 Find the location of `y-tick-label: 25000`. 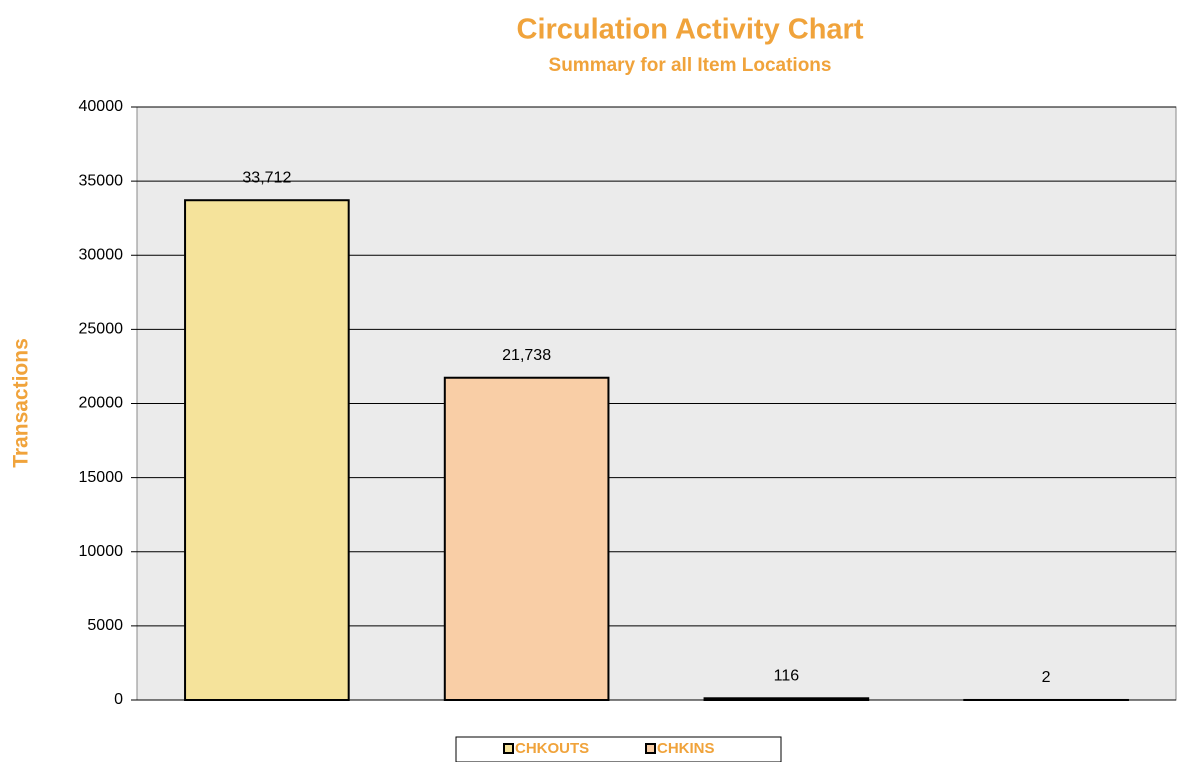

y-tick-label: 25000 is located at coordinates (101, 329).